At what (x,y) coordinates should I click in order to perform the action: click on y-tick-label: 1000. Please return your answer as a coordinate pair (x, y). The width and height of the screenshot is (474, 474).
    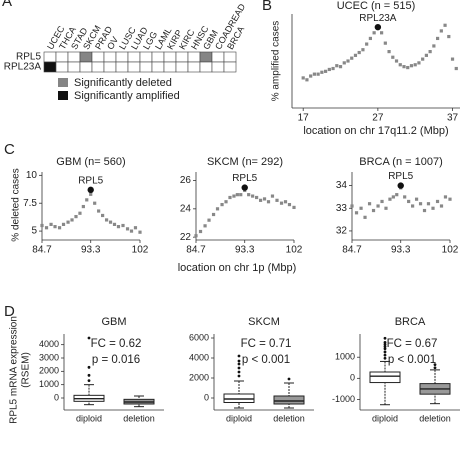
    Looking at the image, I should click on (345, 357).